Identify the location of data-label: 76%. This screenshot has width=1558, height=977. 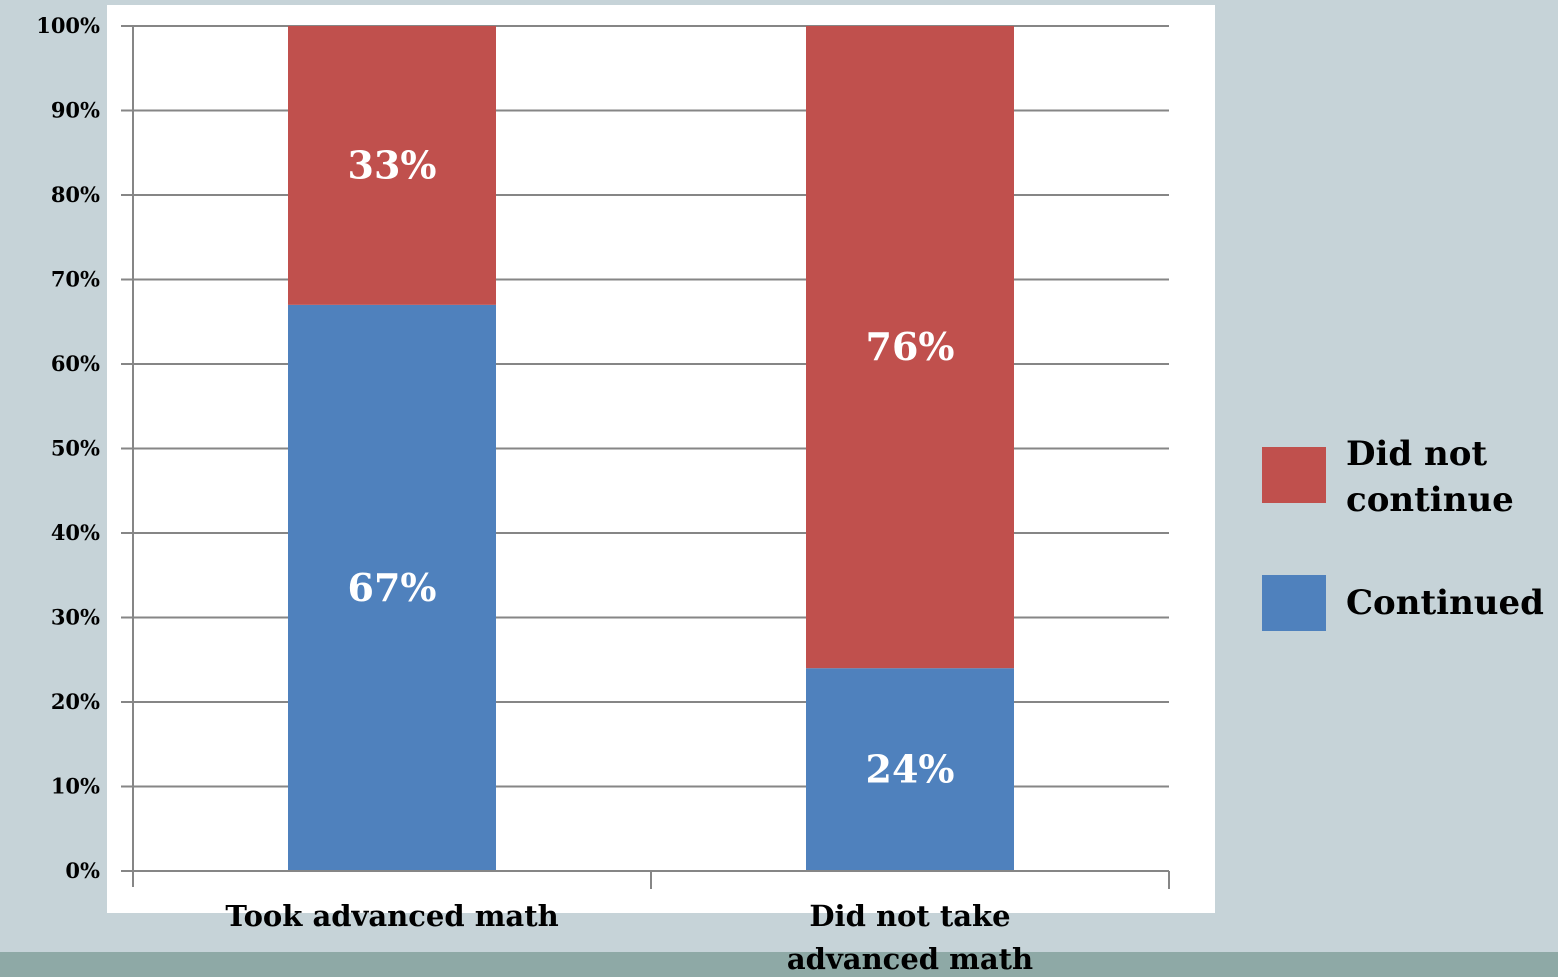
(910, 346).